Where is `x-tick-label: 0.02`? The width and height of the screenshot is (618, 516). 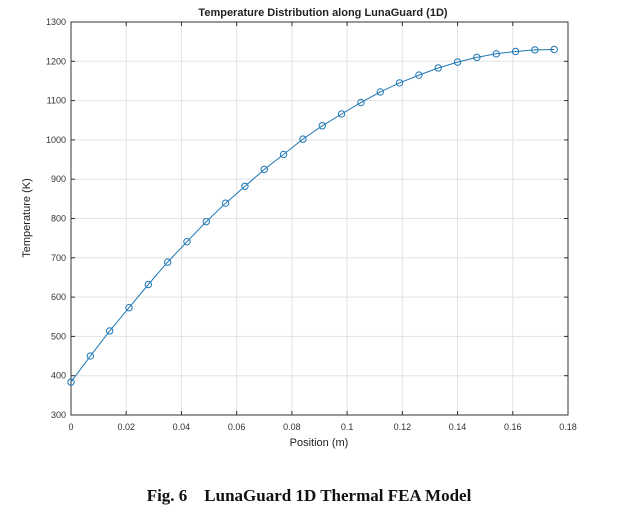
x-tick-label: 0.02 is located at coordinates (126, 427).